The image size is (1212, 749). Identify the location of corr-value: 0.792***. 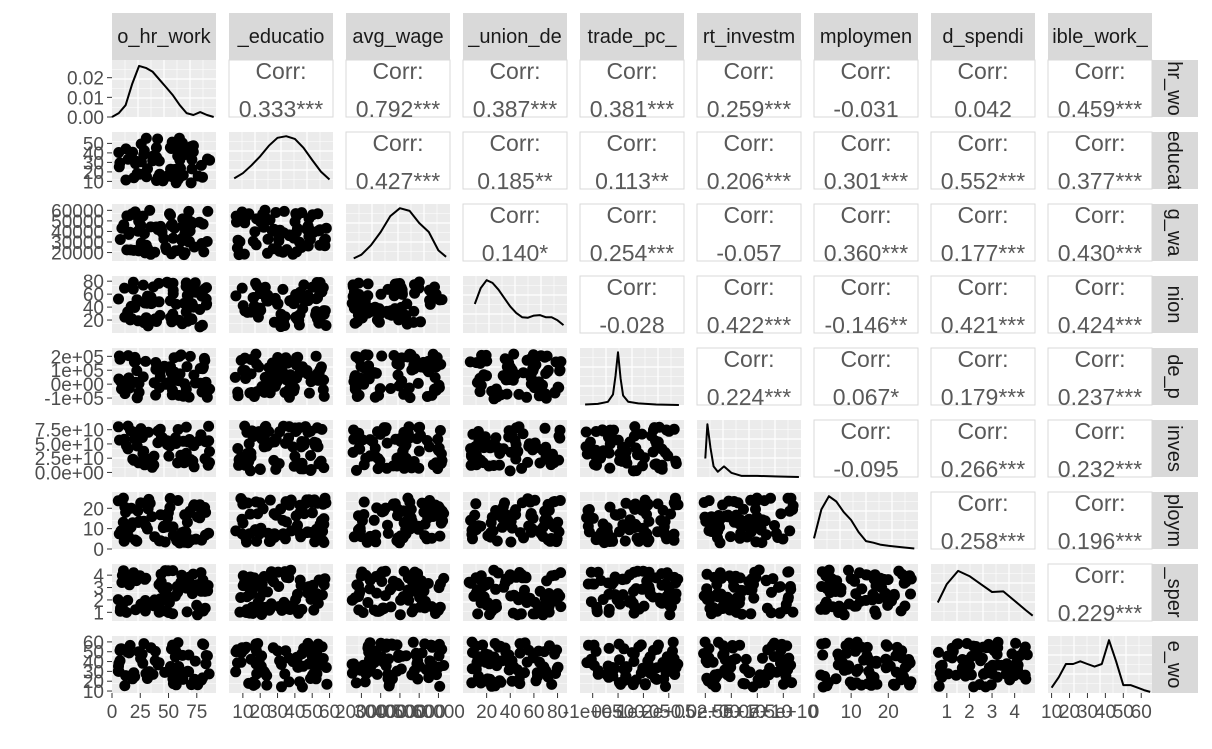
(398, 109).